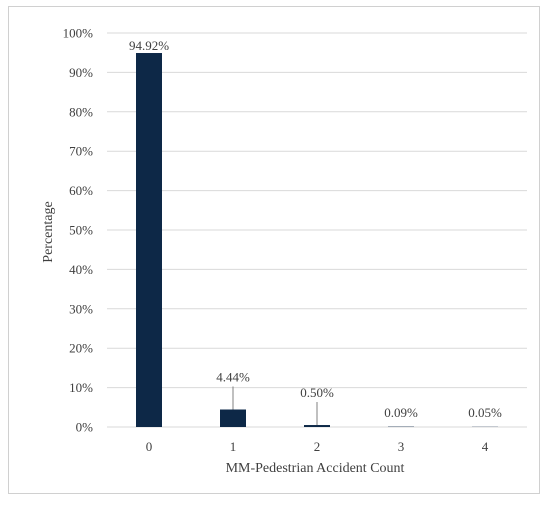 Image resolution: width=550 pixels, height=505 pixels. I want to click on data-label-1: 4.44%, so click(233, 377).